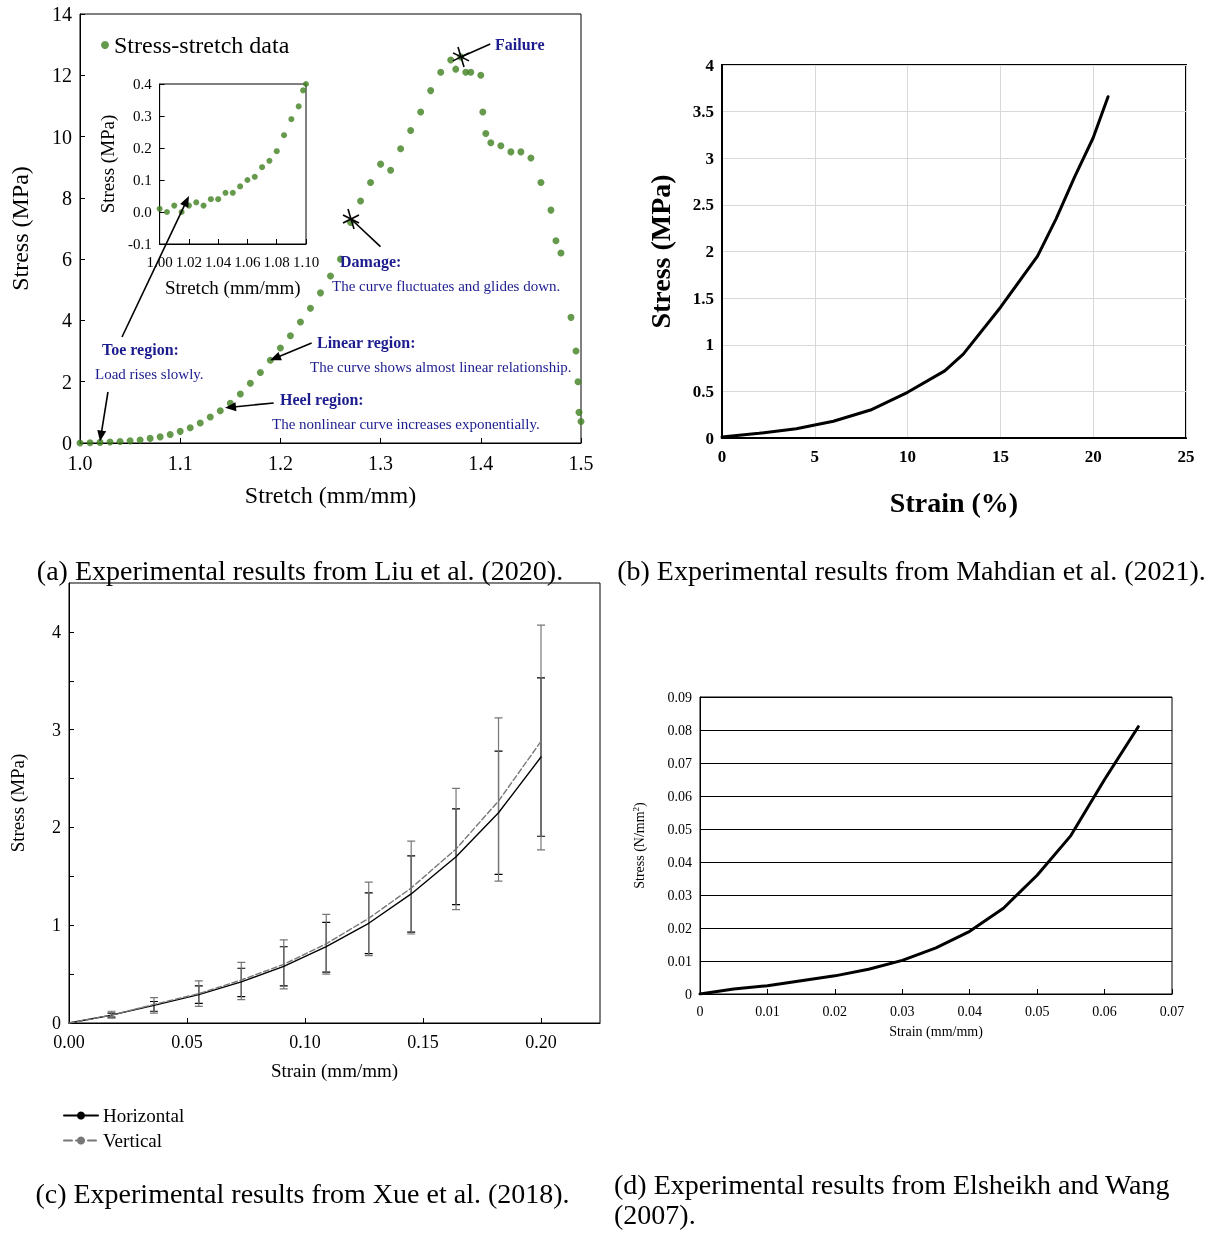 The image size is (1213, 1233). Describe the element at coordinates (703, 391) in the screenshot. I see `y-tick-label: 0.5` at that location.